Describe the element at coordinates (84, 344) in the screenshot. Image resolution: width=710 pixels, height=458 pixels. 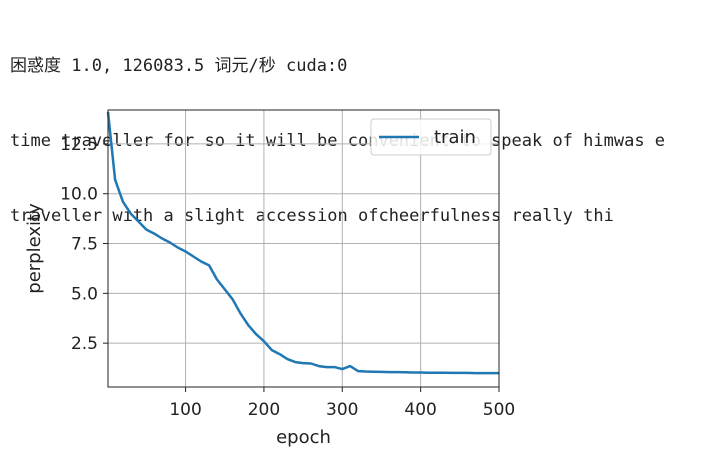
I see `y-tick-label: 2.5` at that location.